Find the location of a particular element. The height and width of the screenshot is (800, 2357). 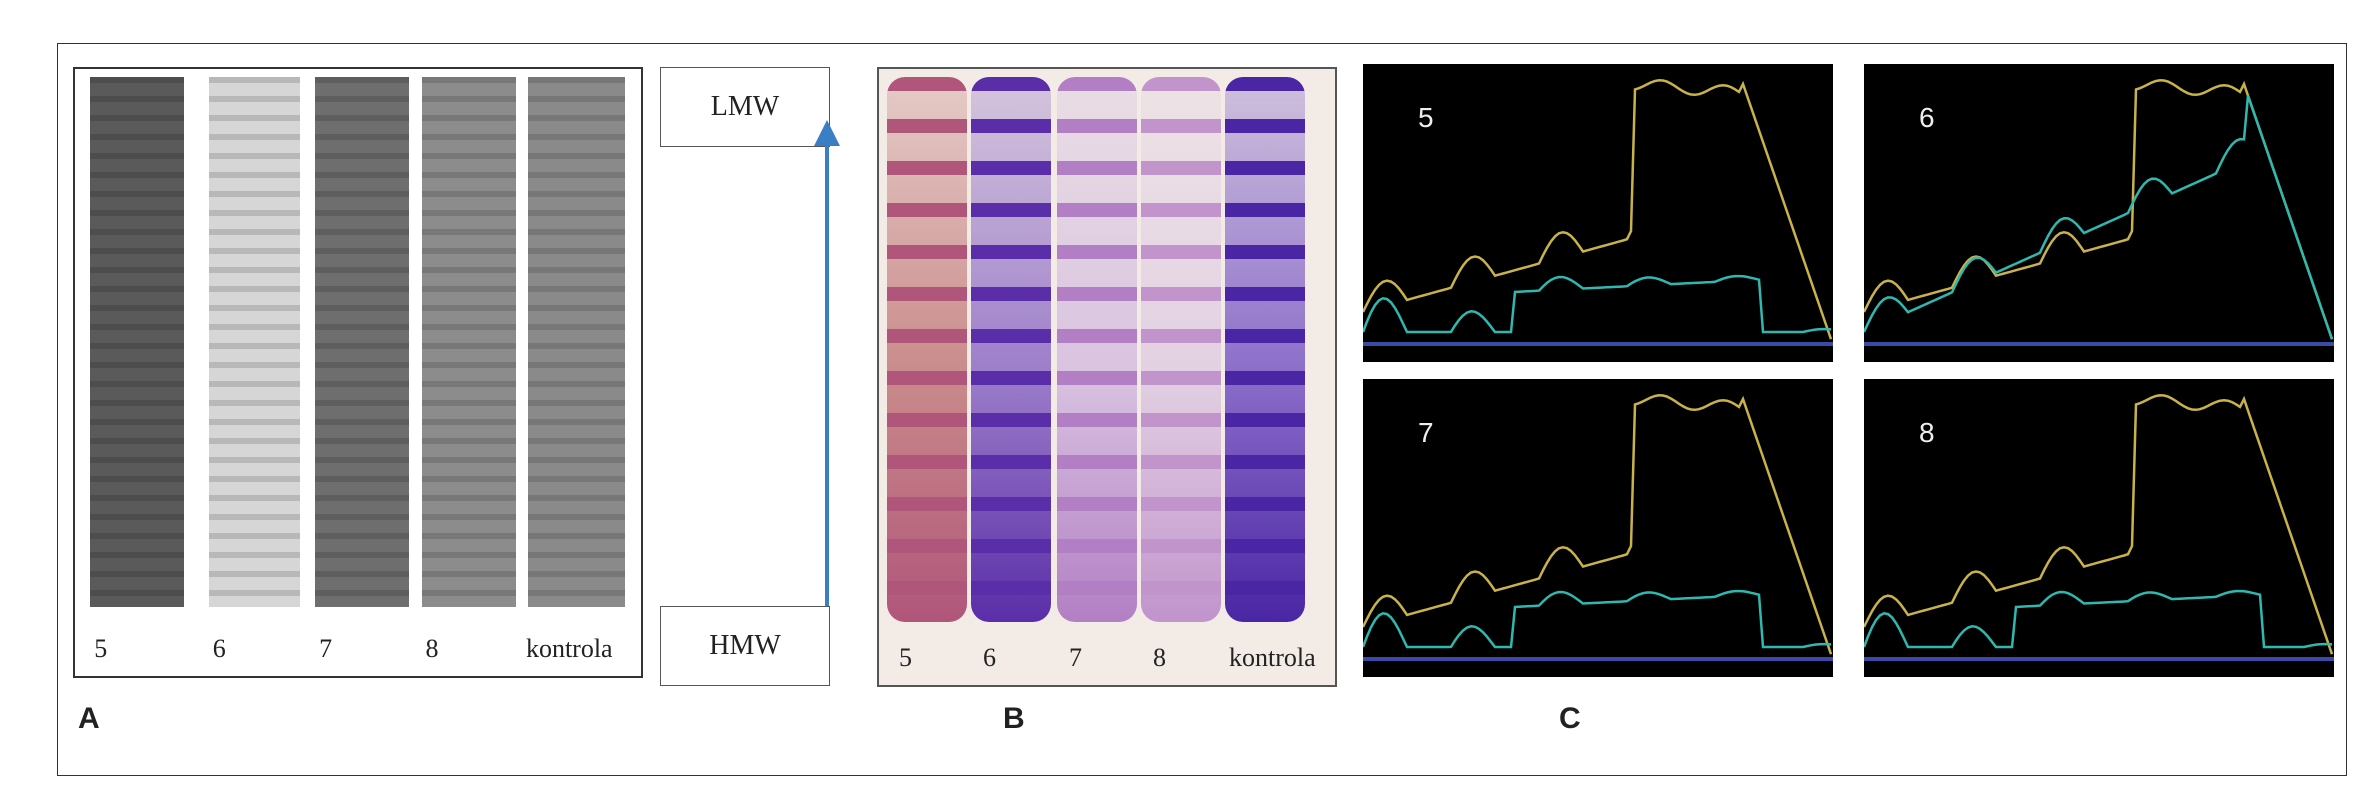

lmw-label-box: LMW is located at coordinates (745, 107).